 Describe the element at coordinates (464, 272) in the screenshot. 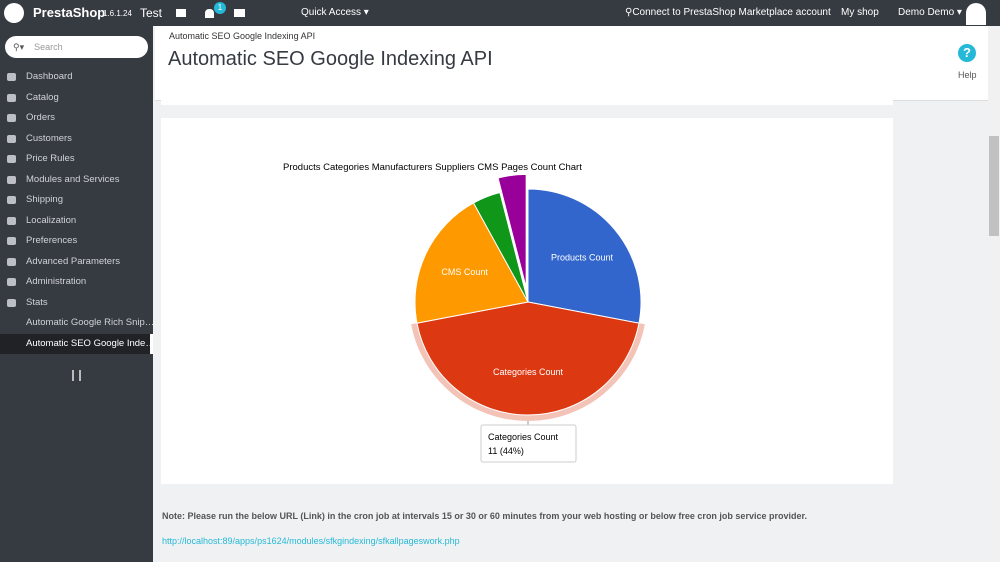

I see `slice-label: CMS Count` at that location.